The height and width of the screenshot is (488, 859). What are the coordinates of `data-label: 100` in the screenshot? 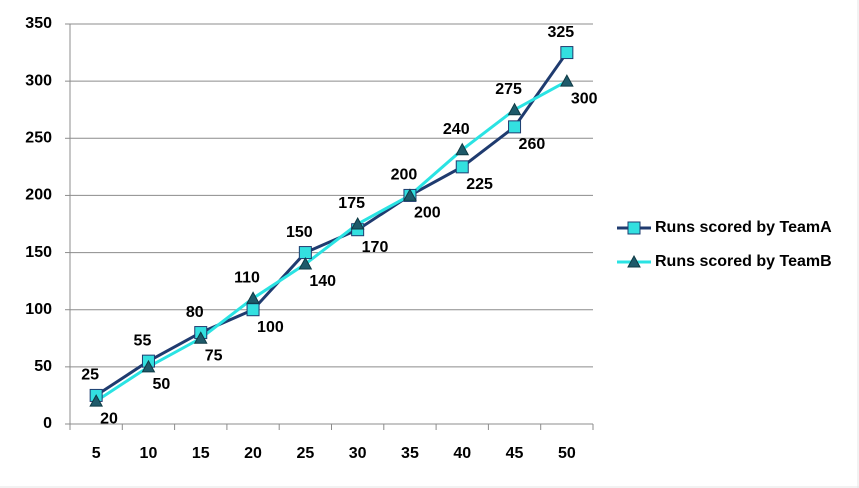 It's located at (270, 327).